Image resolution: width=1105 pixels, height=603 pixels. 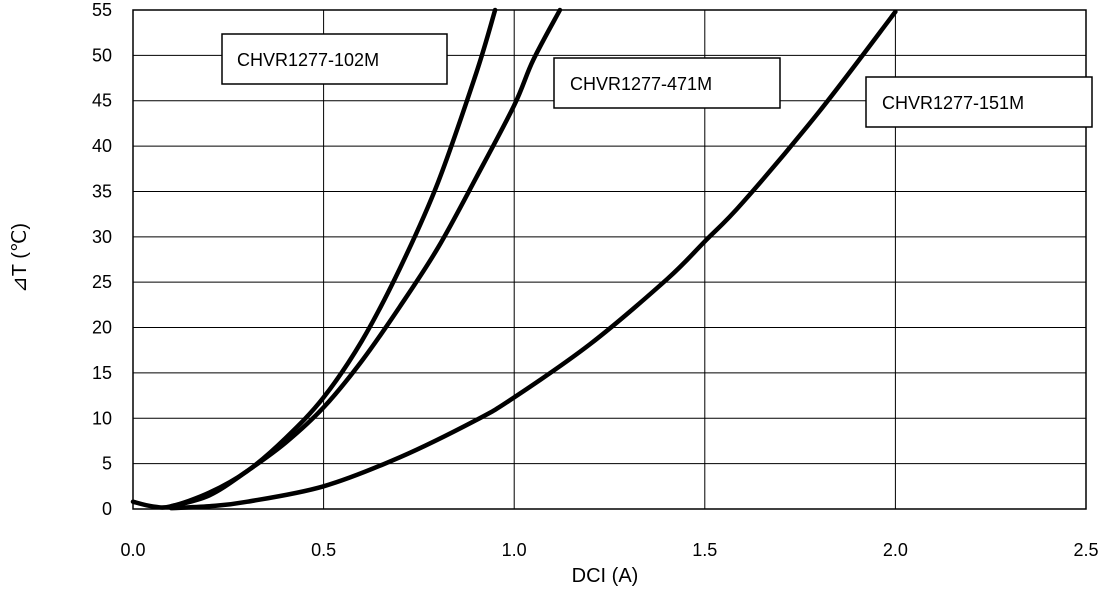 I want to click on x-tick-label: 0.0, so click(x=132, y=550).